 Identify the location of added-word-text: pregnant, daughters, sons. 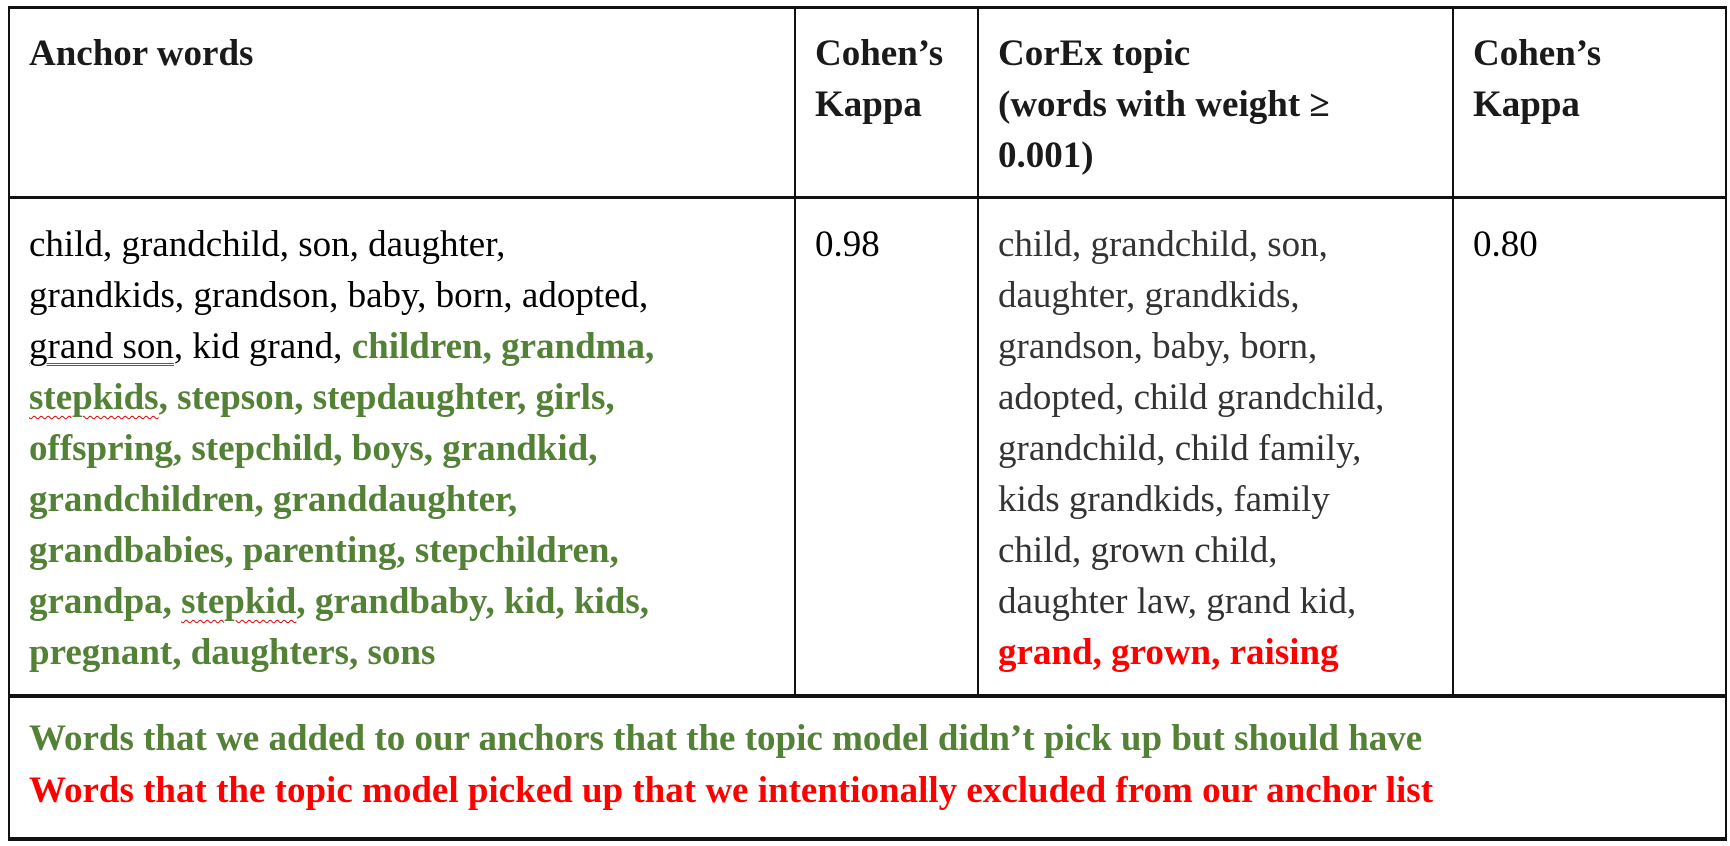
(232, 652).